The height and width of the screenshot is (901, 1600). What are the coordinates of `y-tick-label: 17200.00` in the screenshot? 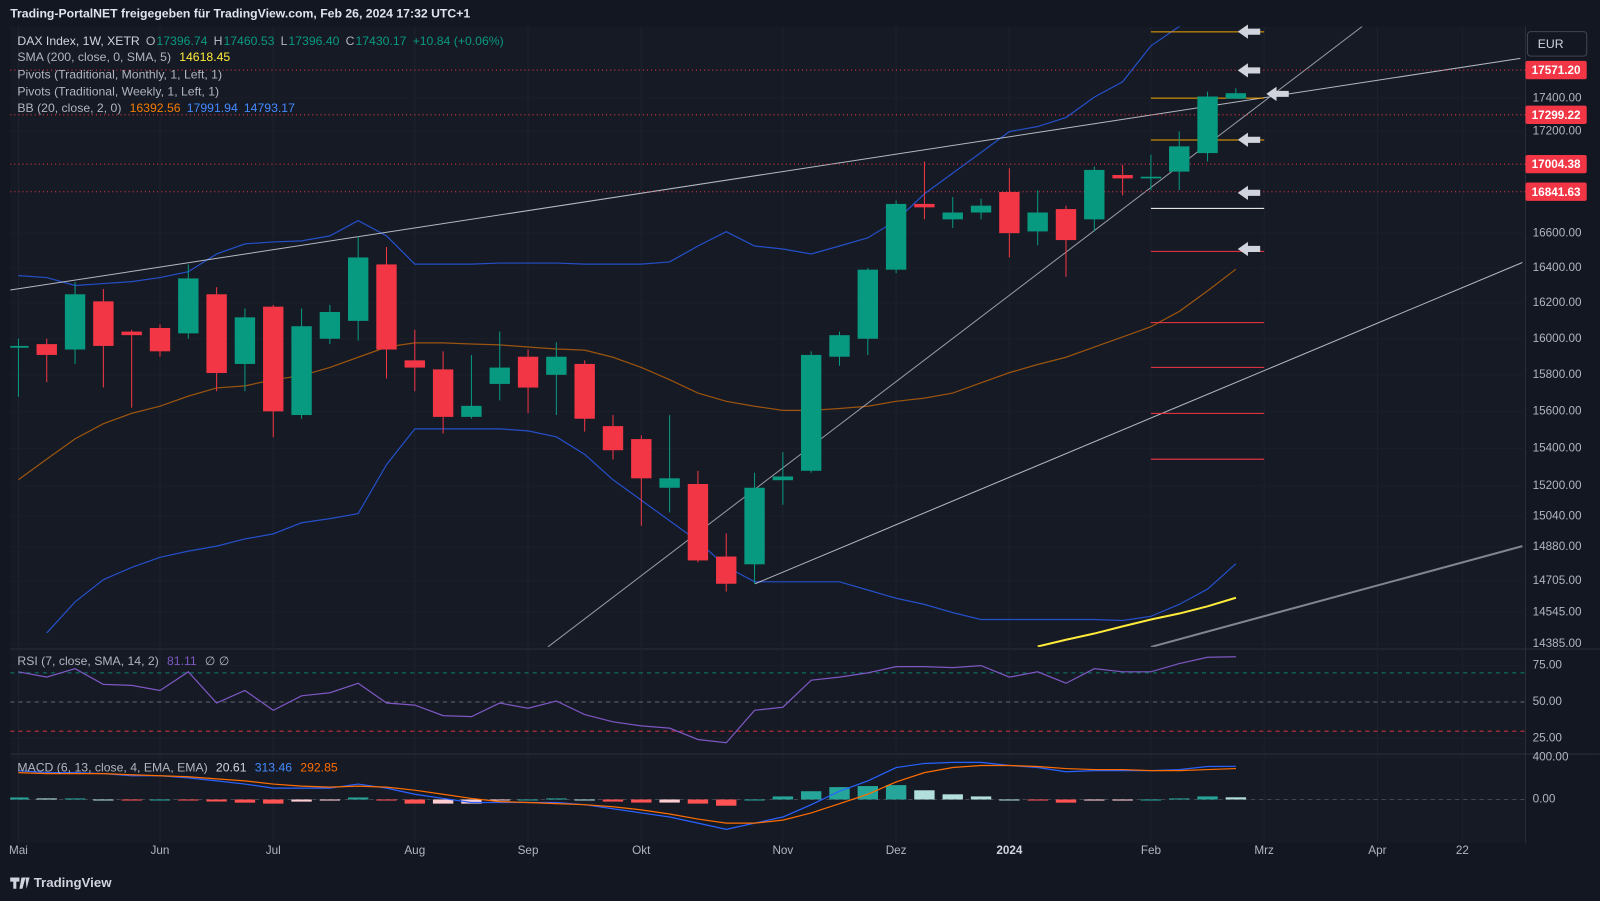 It's located at (1557, 130).